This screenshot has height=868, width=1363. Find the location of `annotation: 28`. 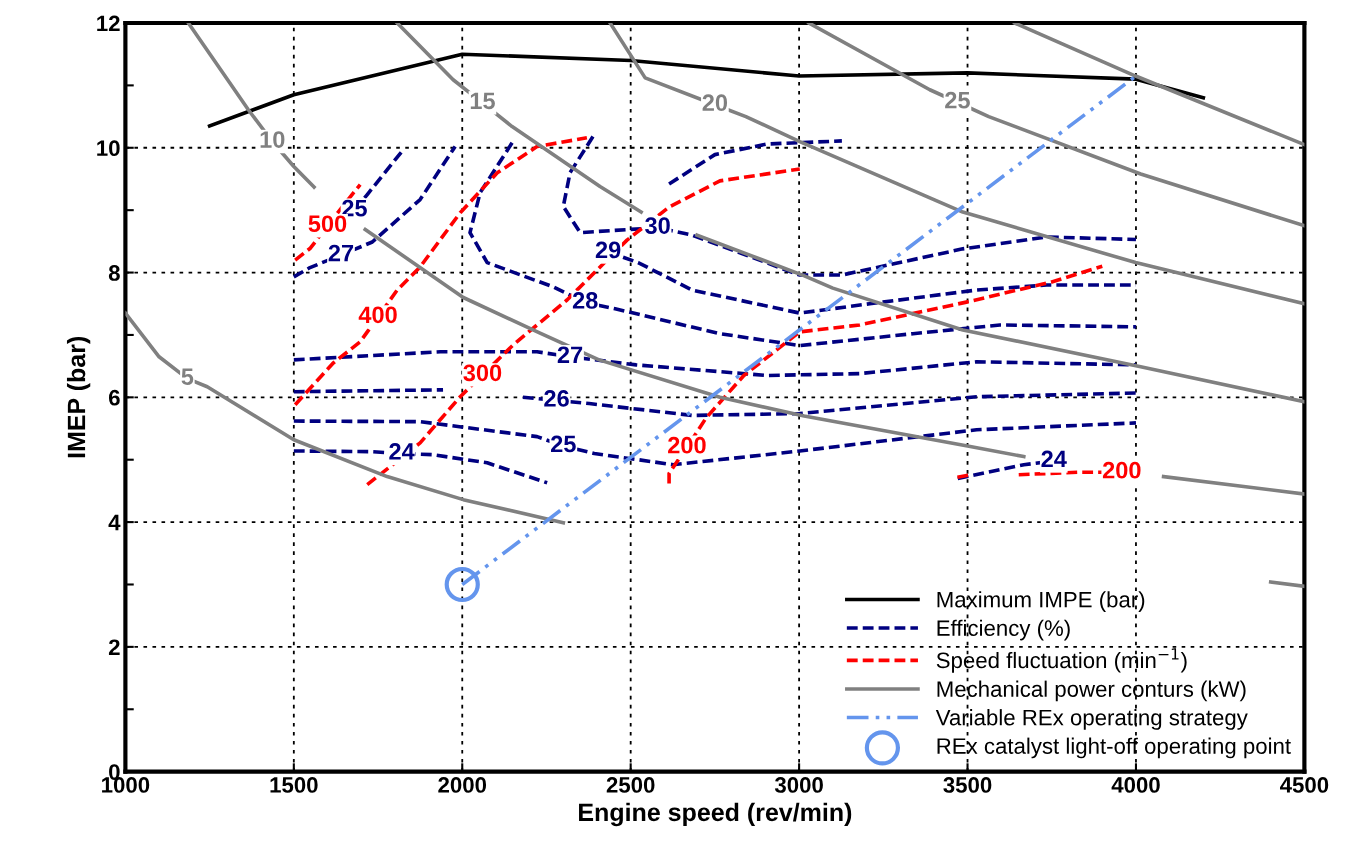

annotation: 28 is located at coordinates (585, 300).